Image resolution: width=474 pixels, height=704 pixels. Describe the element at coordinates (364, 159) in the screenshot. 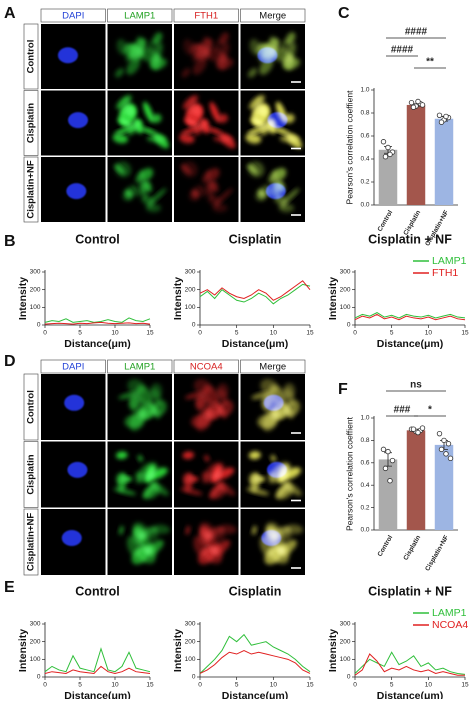

I see `y-tick-label: 0.4` at that location.